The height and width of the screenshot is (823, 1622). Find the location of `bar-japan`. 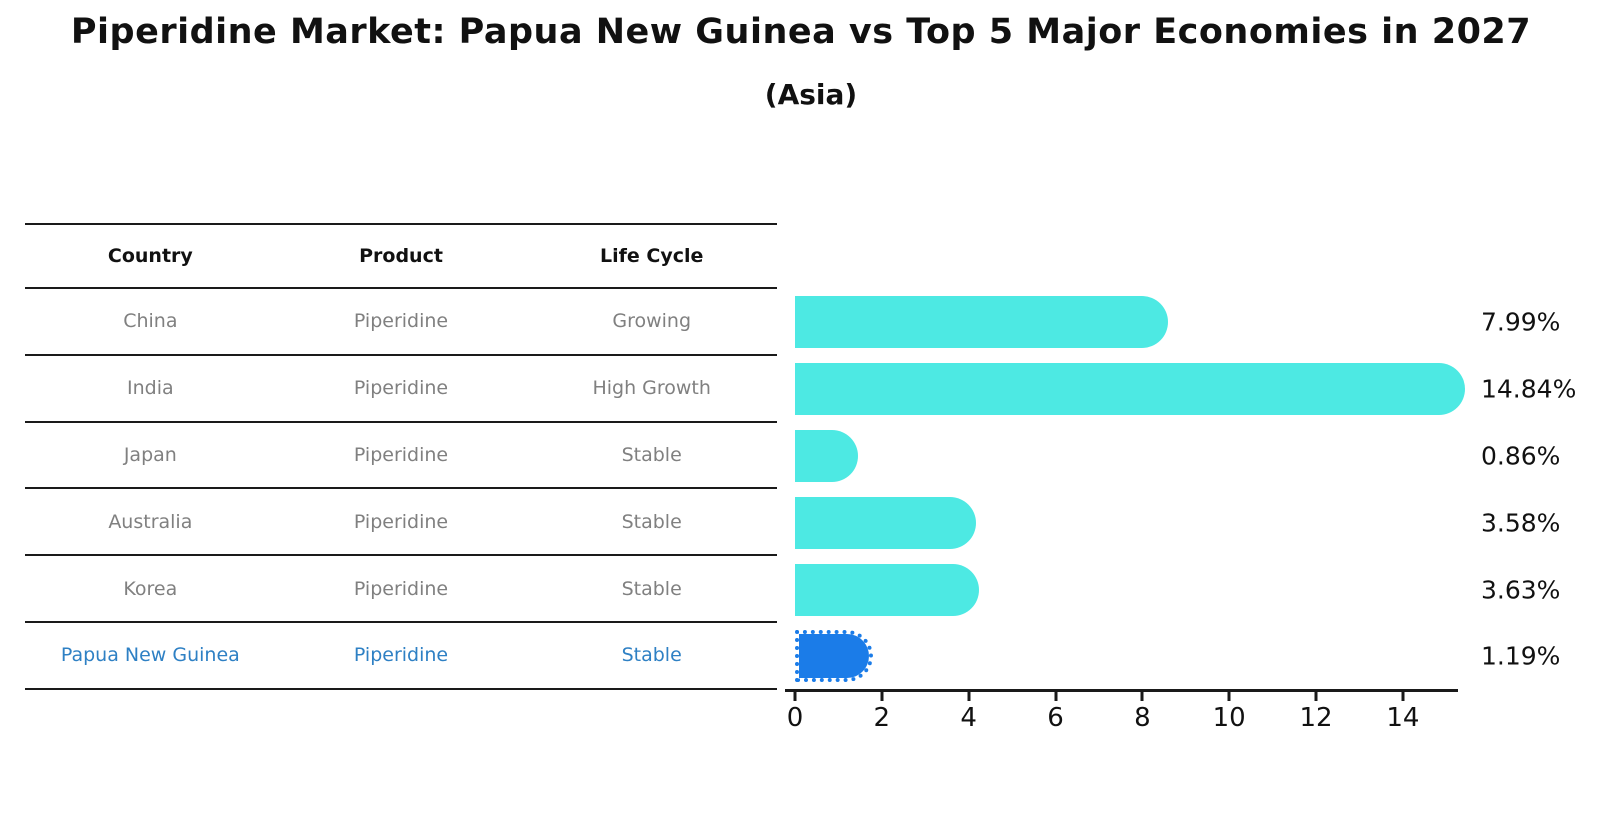

bar-japan is located at coordinates (827, 456).